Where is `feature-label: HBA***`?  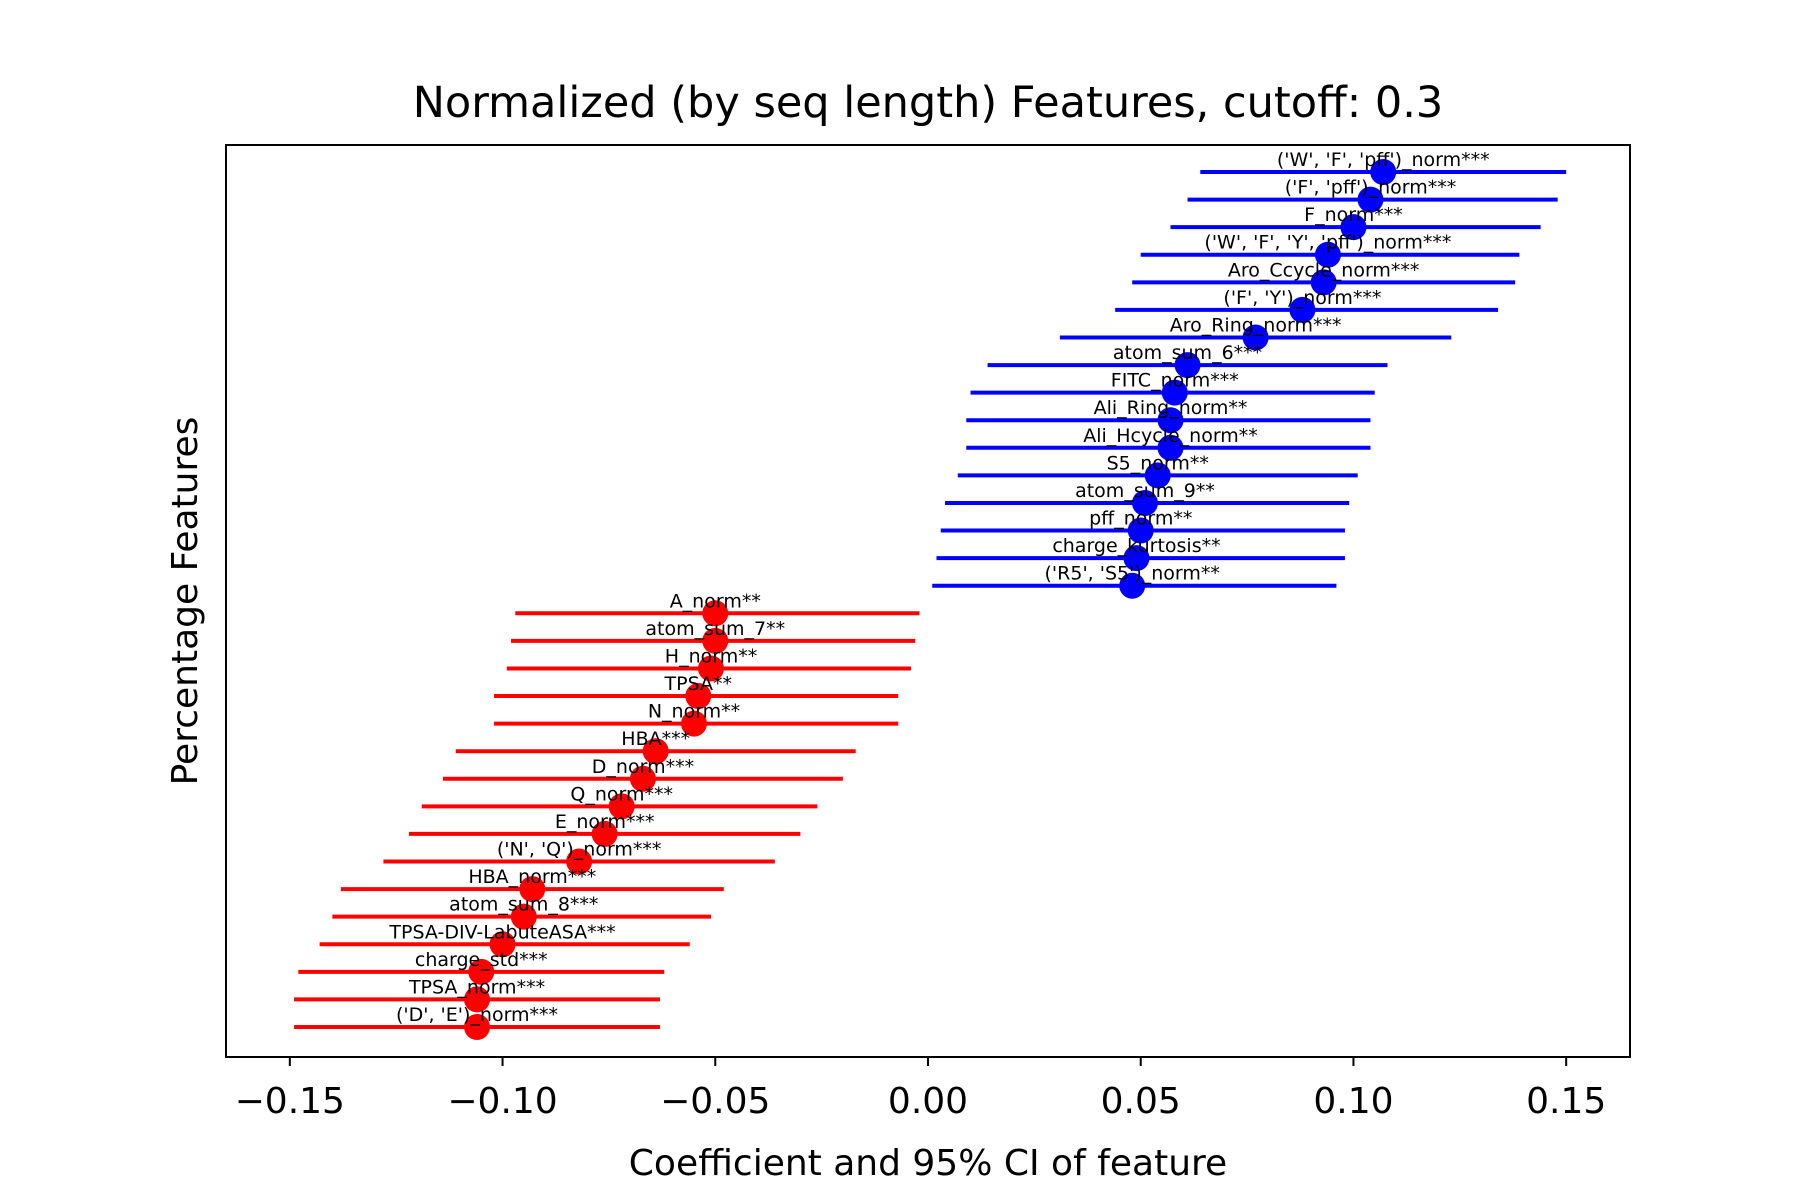
feature-label: HBA*** is located at coordinates (655, 739).